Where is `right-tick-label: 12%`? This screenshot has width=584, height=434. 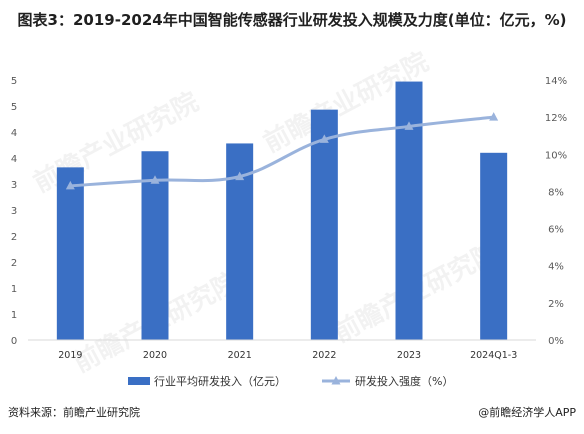
right-tick-label: 12% is located at coordinates (556, 118).